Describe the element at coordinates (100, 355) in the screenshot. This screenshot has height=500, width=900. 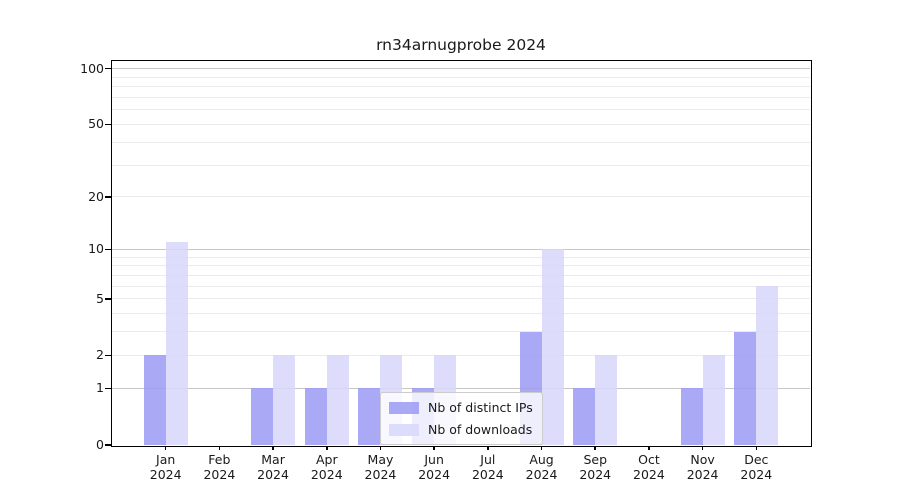
I see `y-tick-label: 2` at that location.